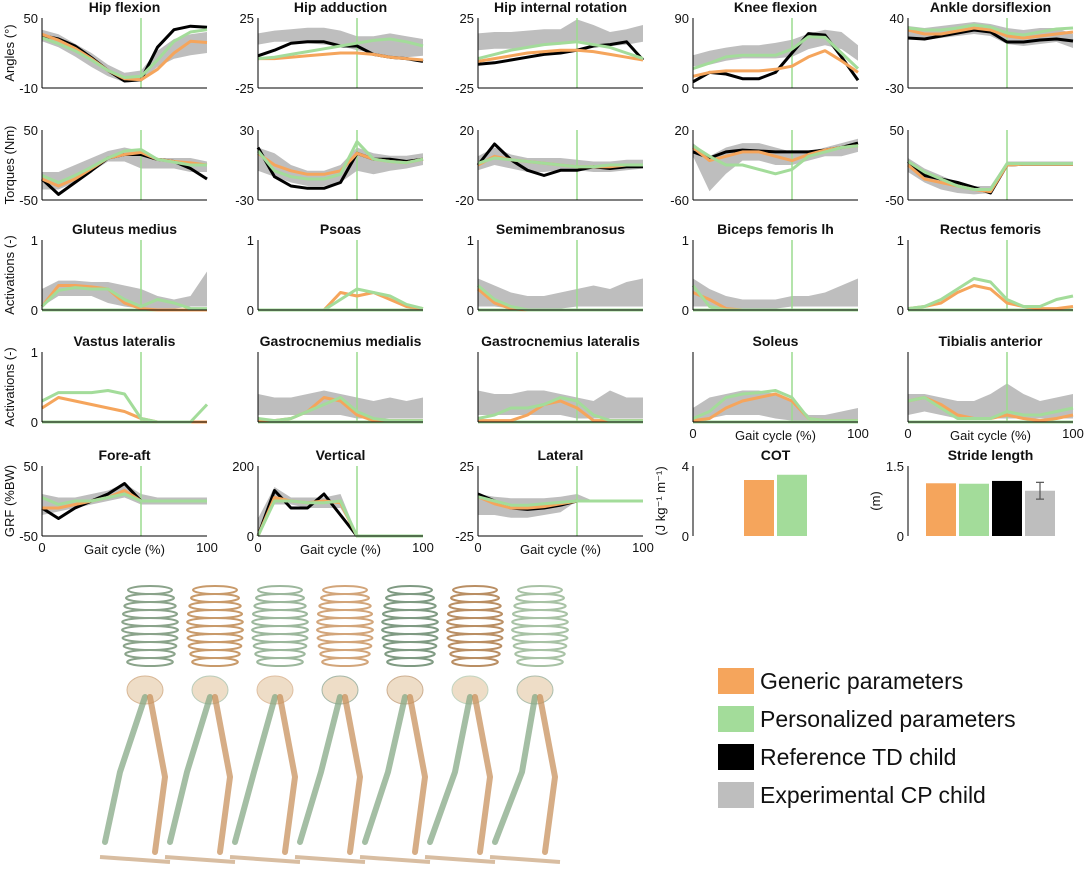  What do you see at coordinates (340, 7) in the screenshot?
I see `panel-title: Hip adduction` at bounding box center [340, 7].